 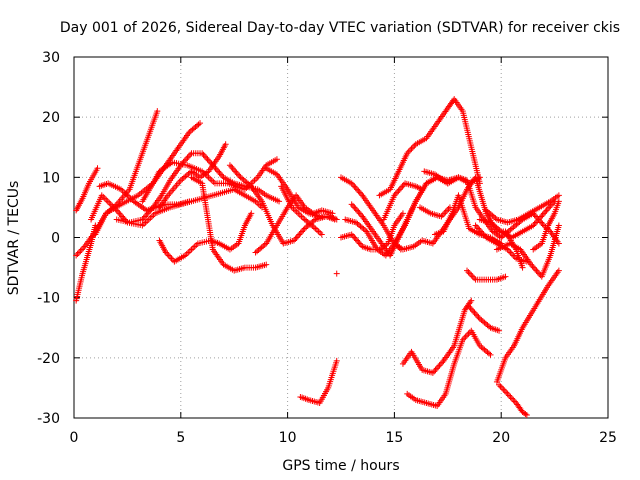 I want to click on y-tick-label: 0, so click(x=55, y=239).